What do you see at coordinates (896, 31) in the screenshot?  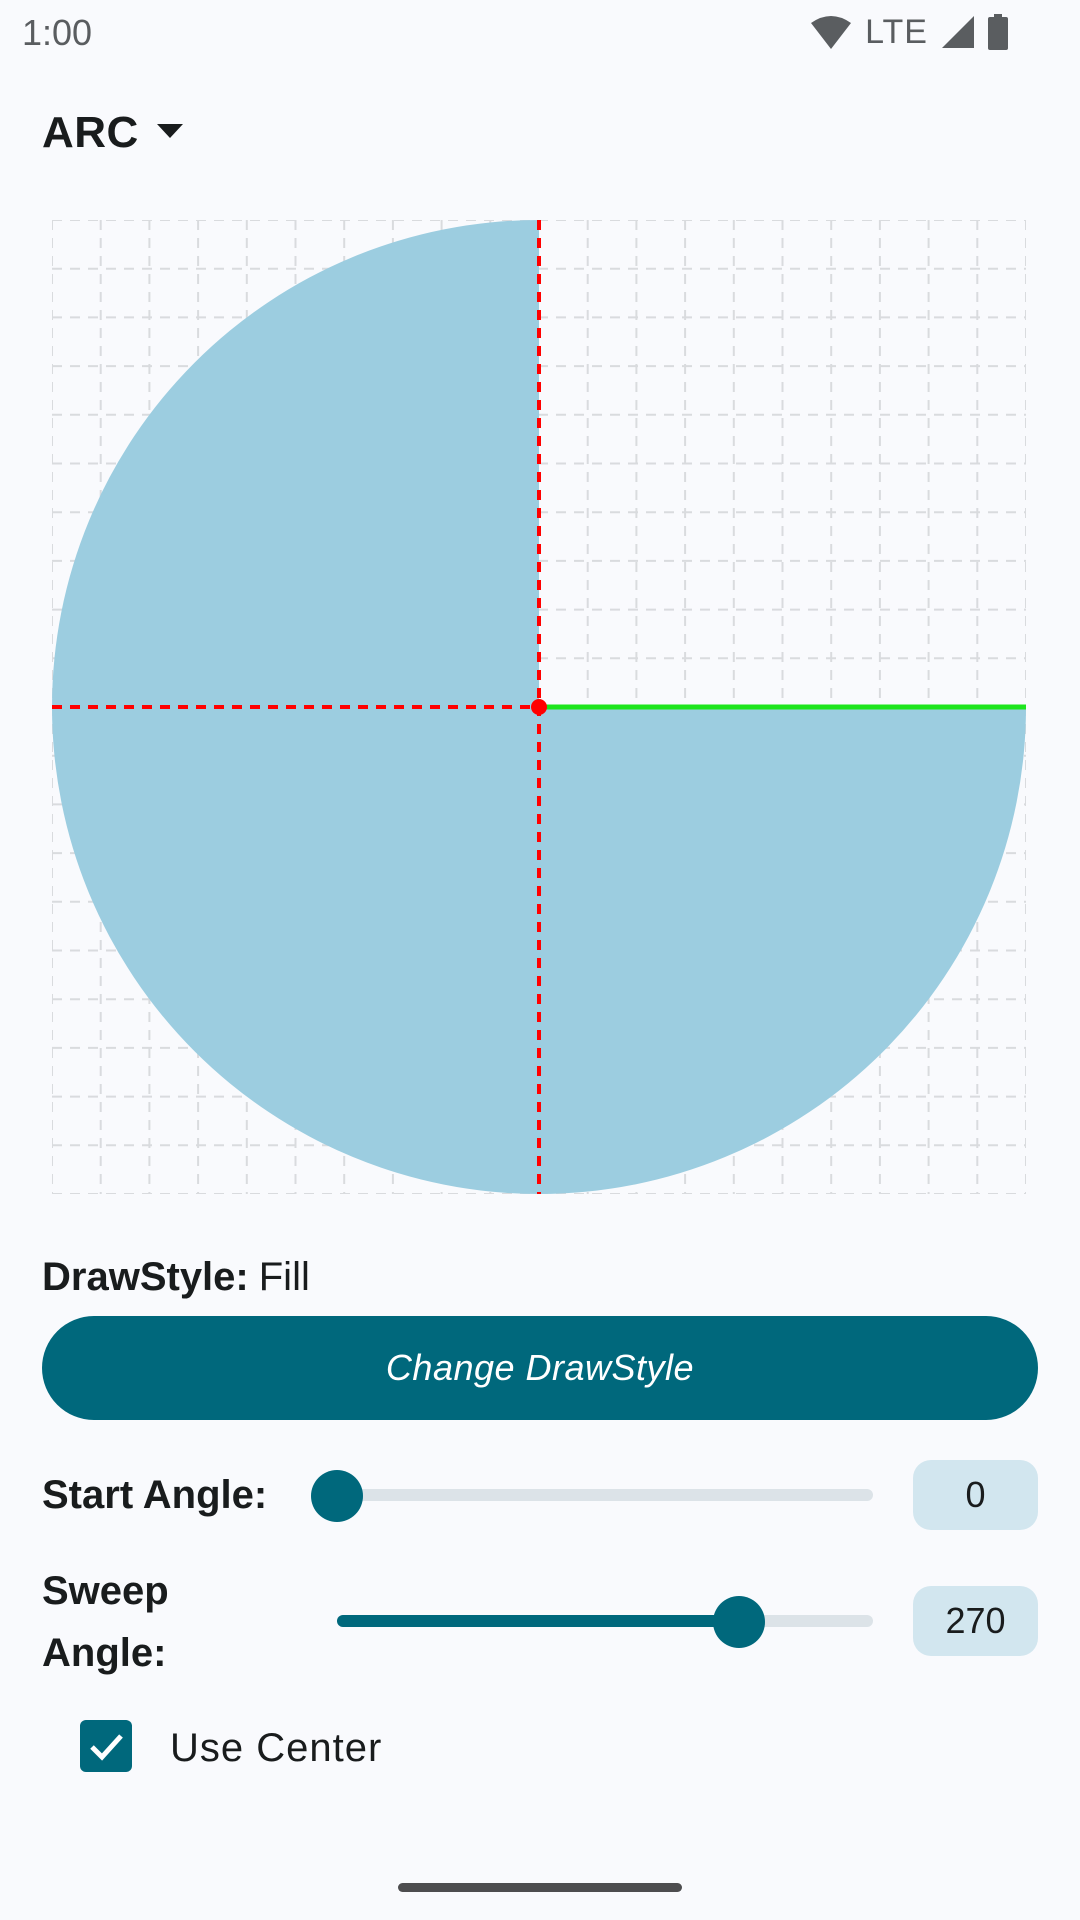 I see `network-type: LTE` at bounding box center [896, 31].